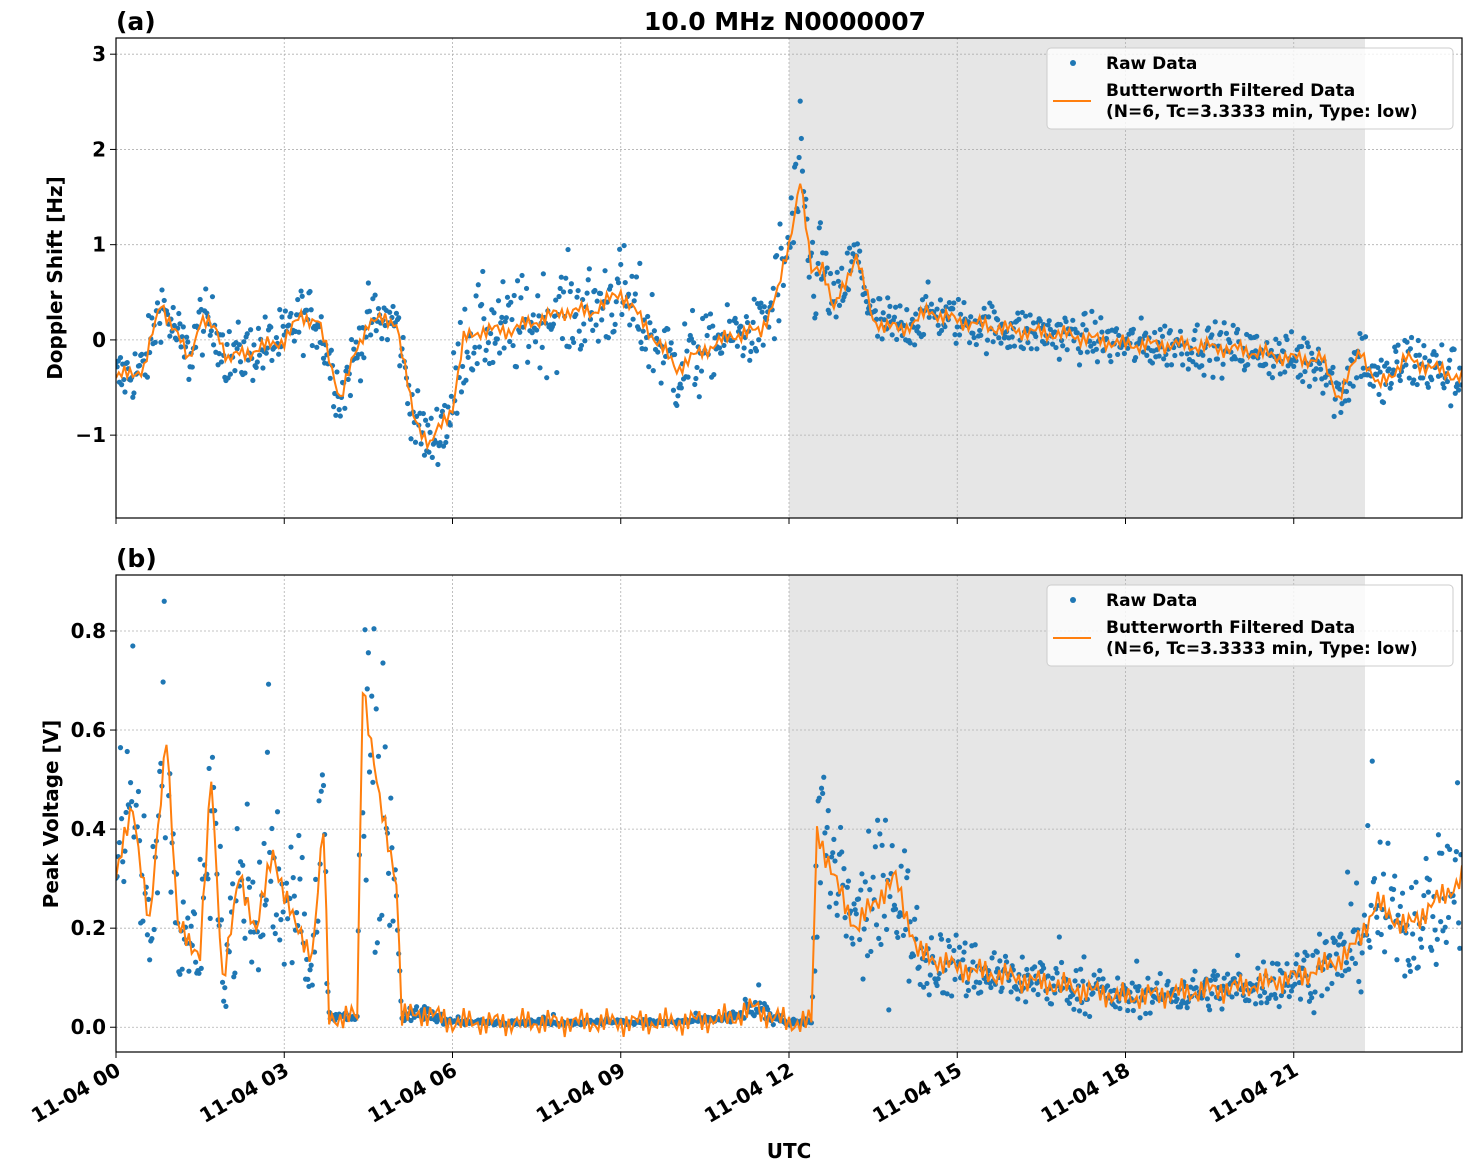 This screenshot has width=1472, height=1176. What do you see at coordinates (917, 1093) in the screenshot?
I see `x-tick-label: 11-04 15` at bounding box center [917, 1093].